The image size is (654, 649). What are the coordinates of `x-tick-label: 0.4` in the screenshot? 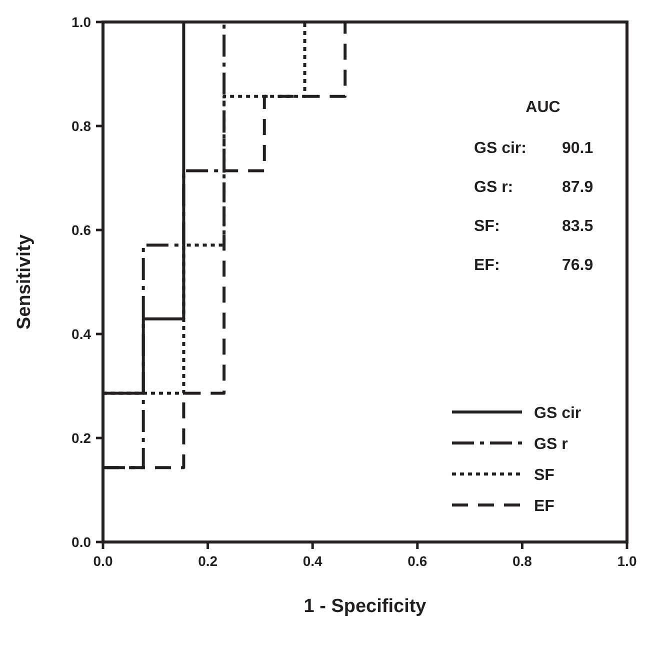 It's located at (312, 561).